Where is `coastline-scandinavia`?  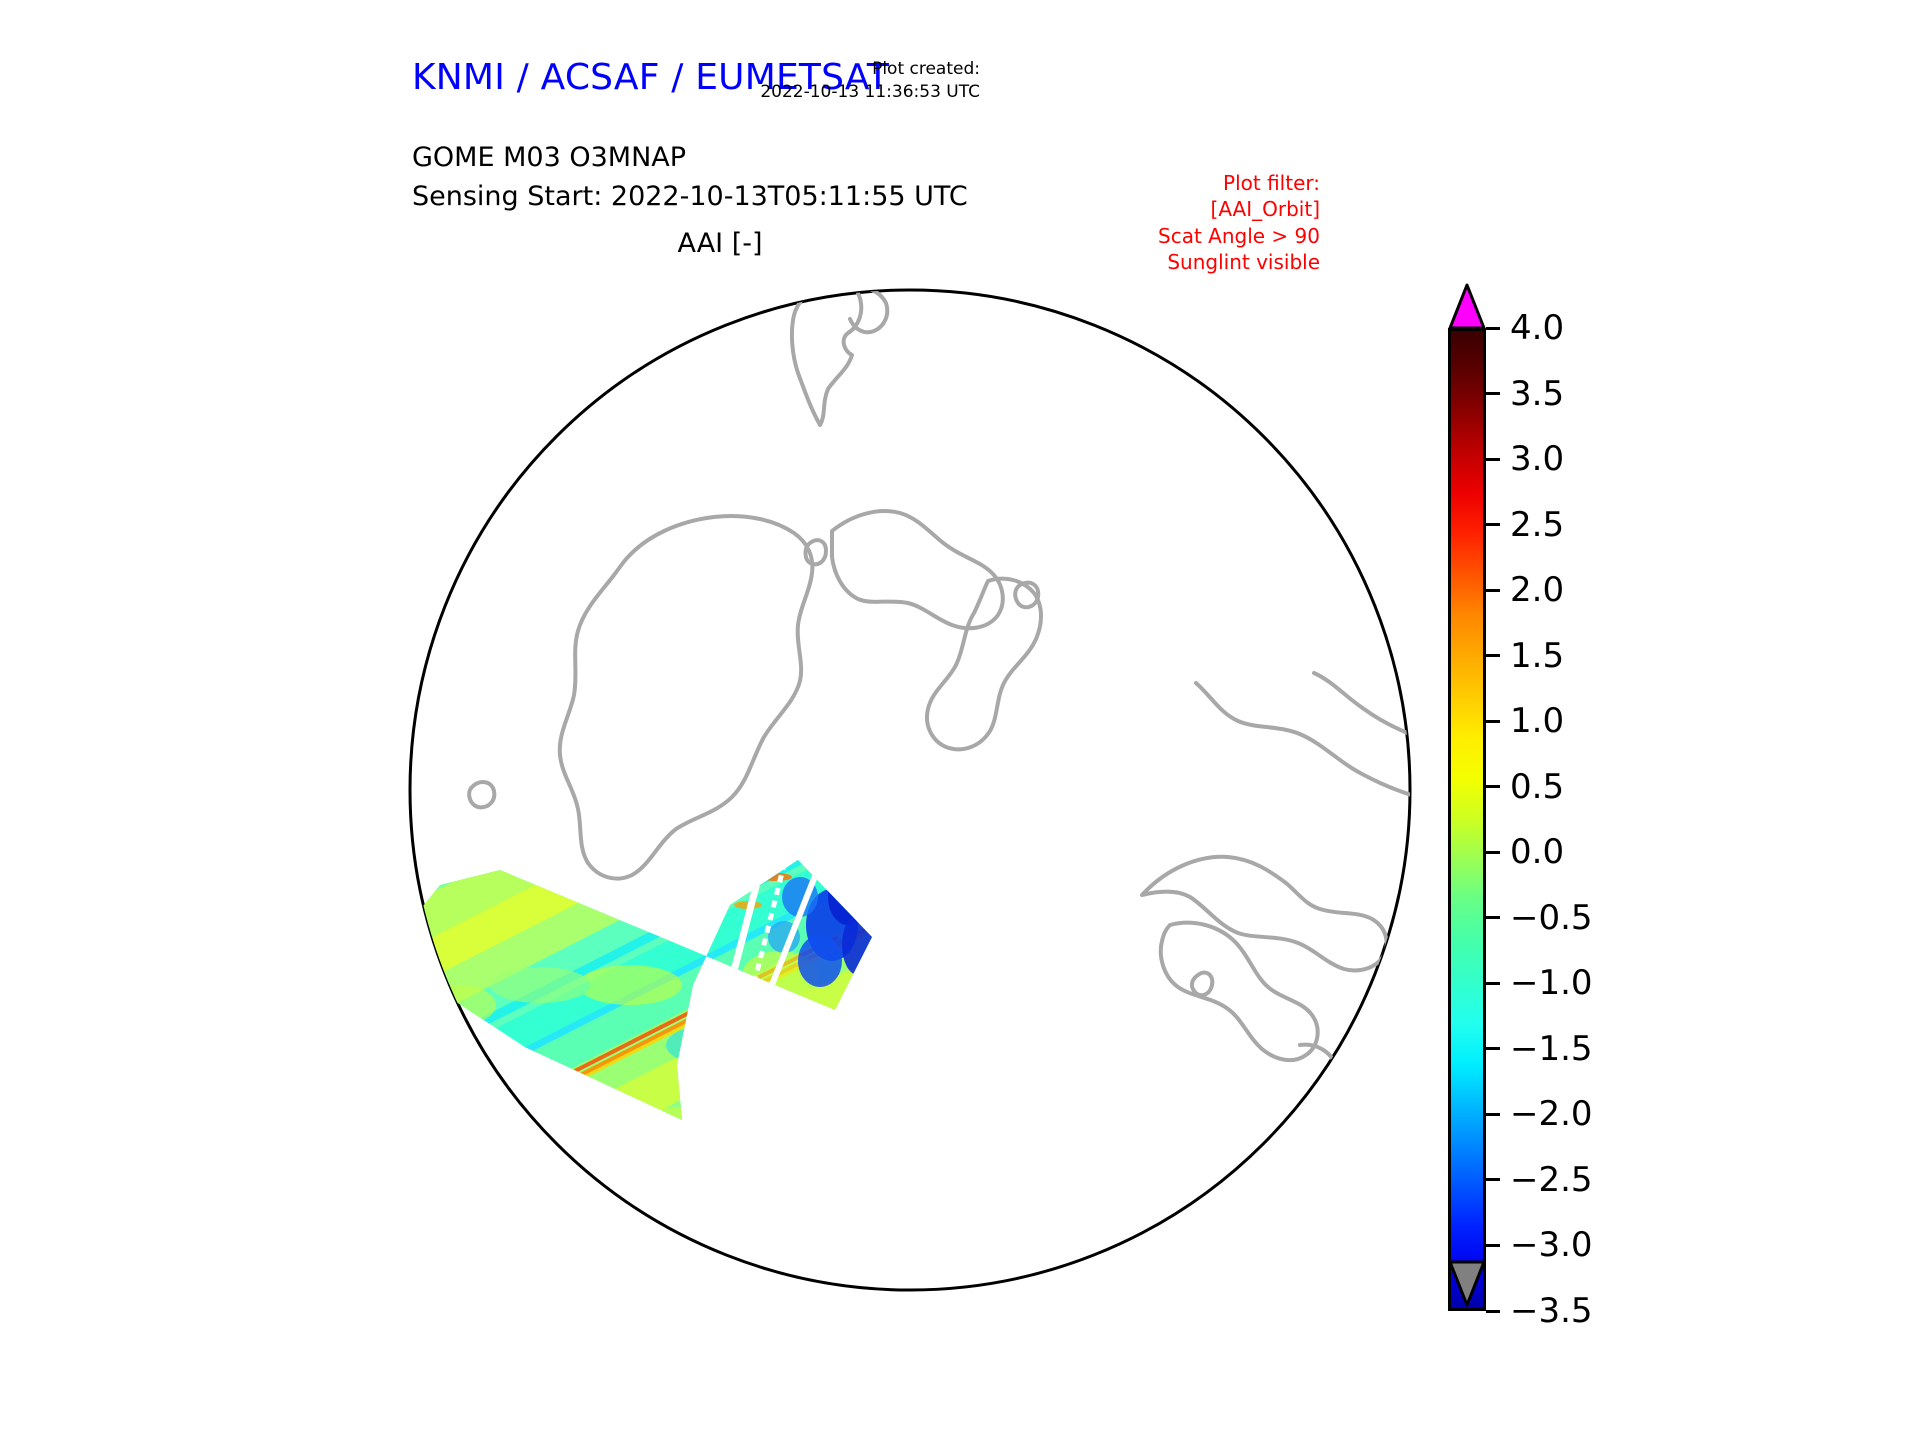 coastline-scandinavia is located at coordinates (826, 358).